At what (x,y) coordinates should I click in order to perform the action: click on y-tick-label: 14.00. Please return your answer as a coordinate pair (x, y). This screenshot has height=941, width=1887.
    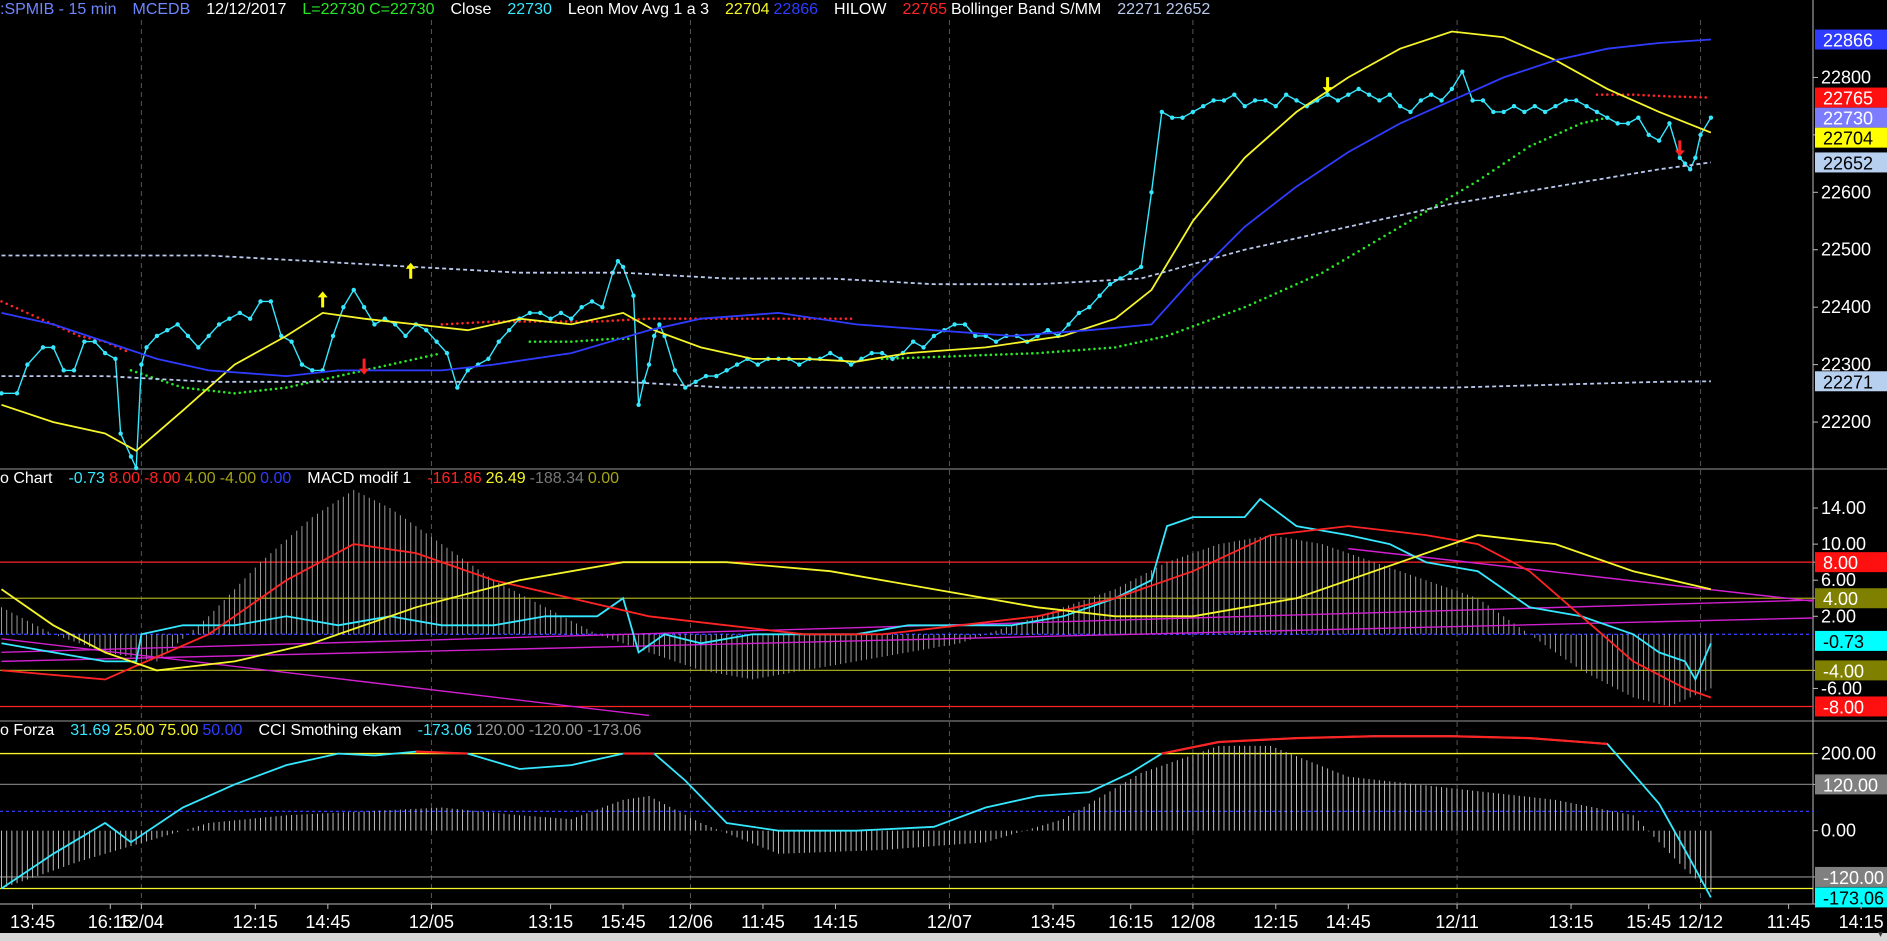
    Looking at the image, I should click on (1843, 508).